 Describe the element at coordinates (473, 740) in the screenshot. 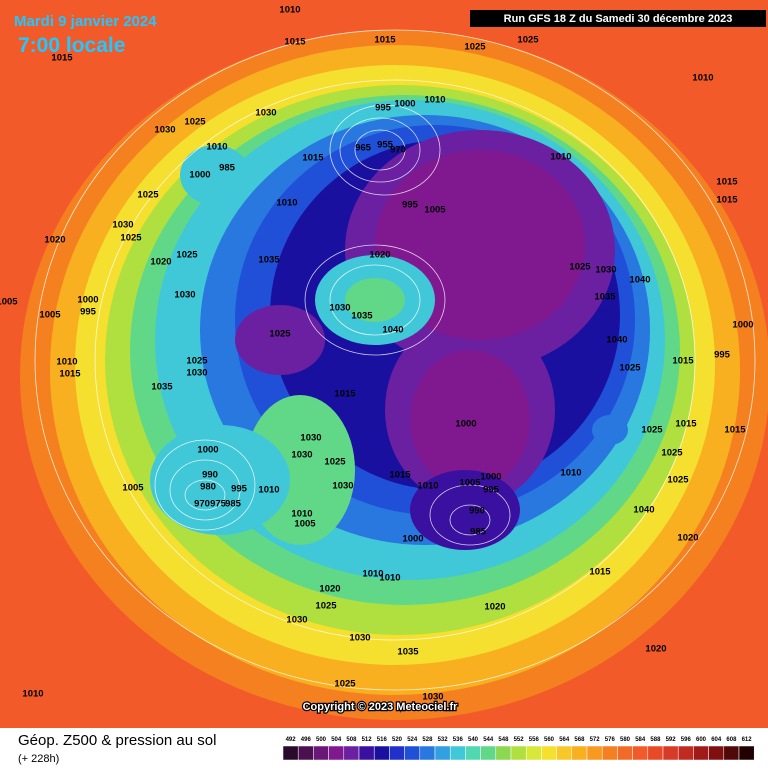

I see `scale-label: 540` at that location.